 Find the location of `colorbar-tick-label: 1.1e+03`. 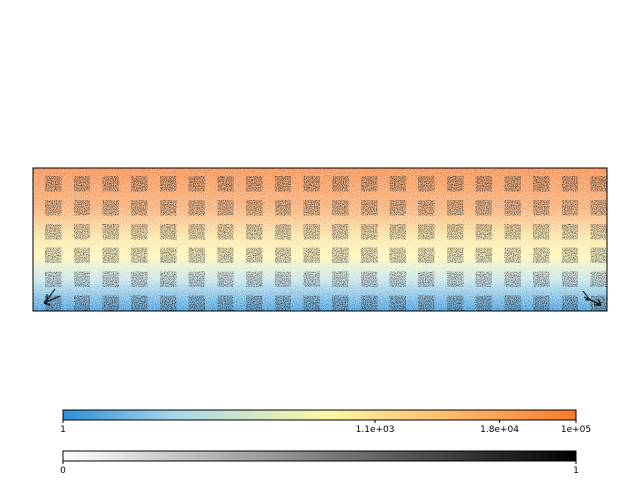

colorbar-tick-label: 1.1e+03 is located at coordinates (375, 430).